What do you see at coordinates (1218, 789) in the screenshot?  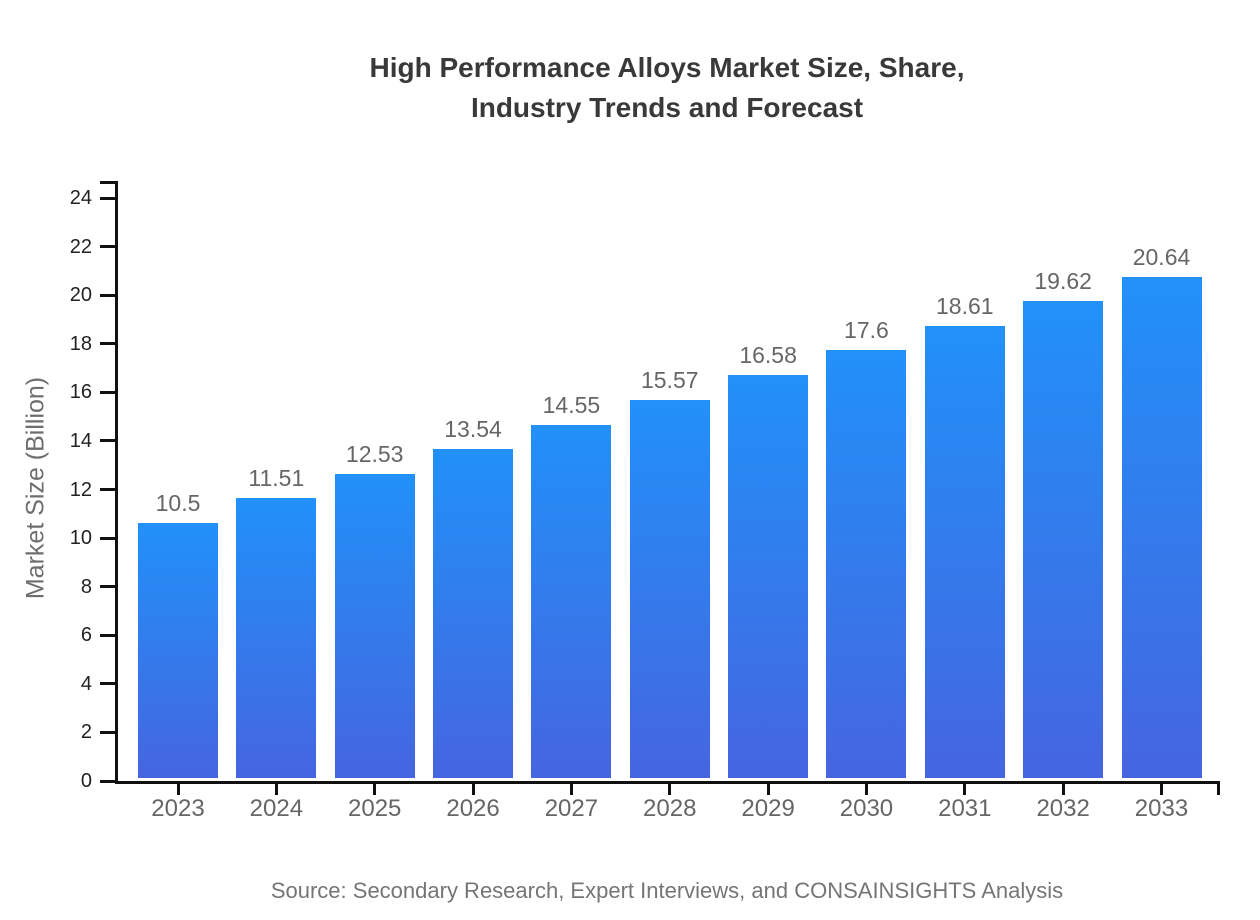 I see `x-axis-end-cap` at bounding box center [1218, 789].